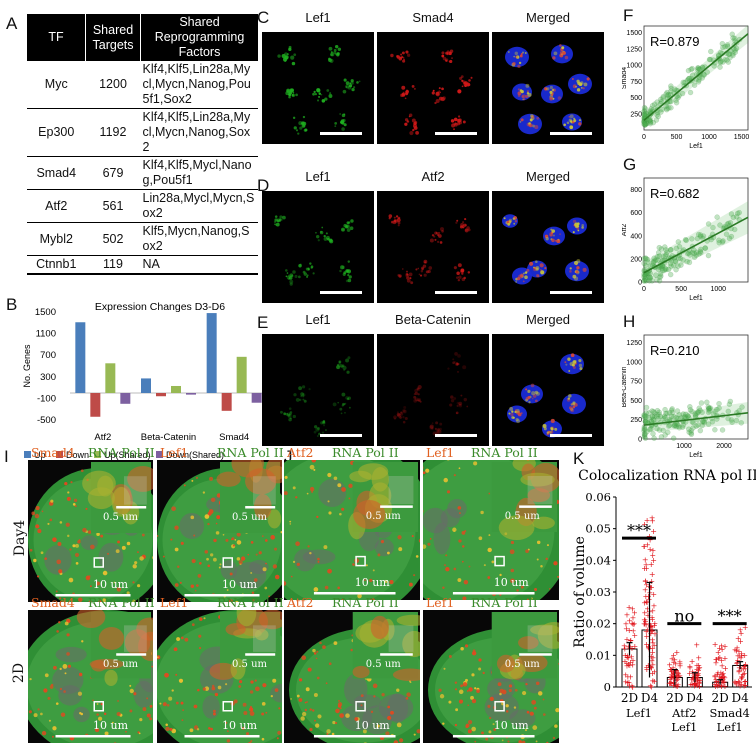  What do you see at coordinates (683, 713) in the screenshot?
I see `chart-k-group-label: Atf2` at bounding box center [683, 713].